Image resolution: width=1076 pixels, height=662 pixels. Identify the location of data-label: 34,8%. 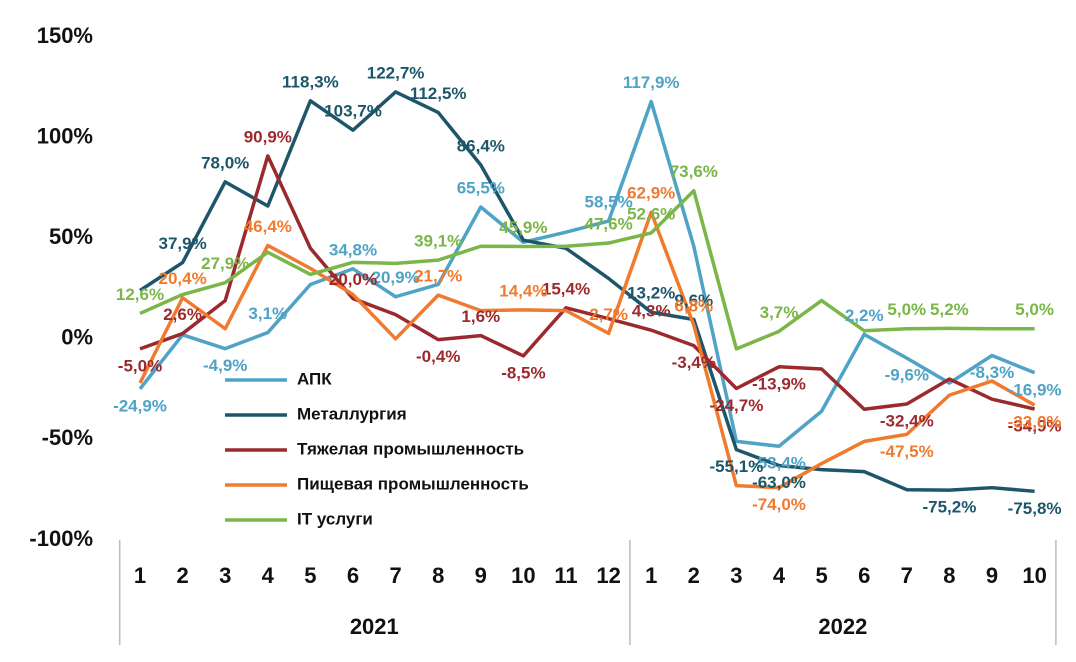
(353, 249).